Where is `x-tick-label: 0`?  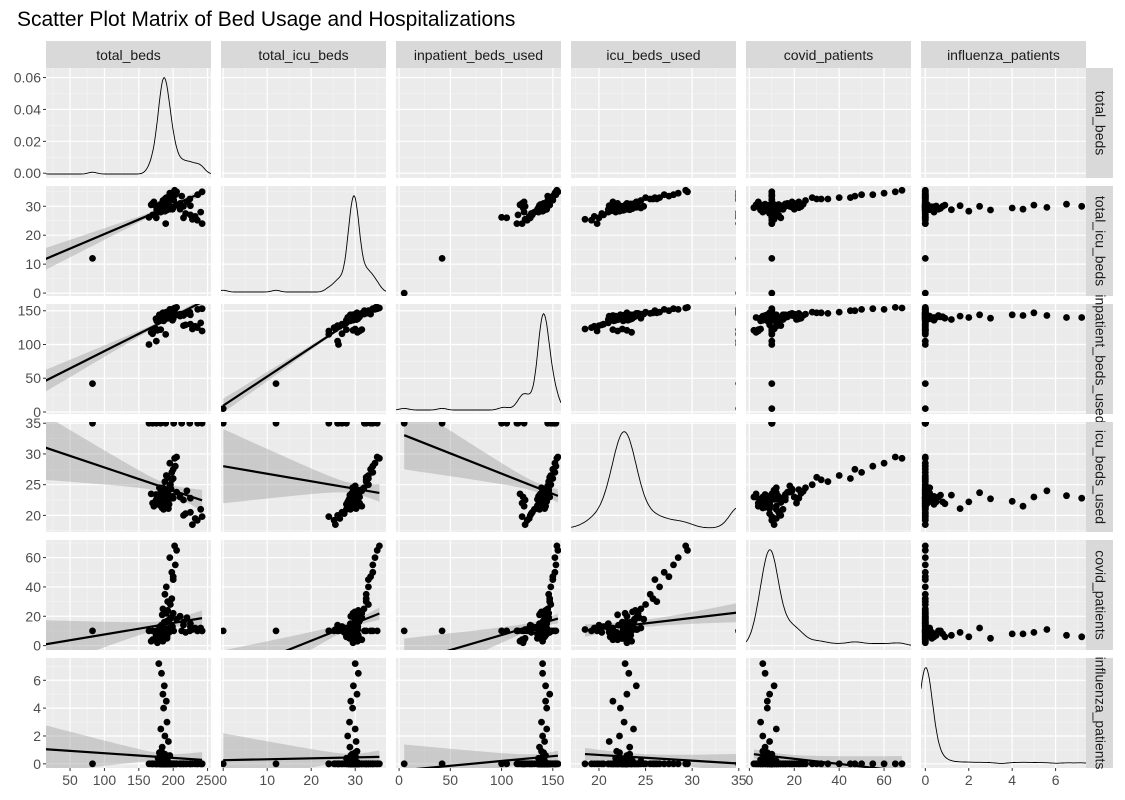 x-tick-label: 0 is located at coordinates (399, 780).